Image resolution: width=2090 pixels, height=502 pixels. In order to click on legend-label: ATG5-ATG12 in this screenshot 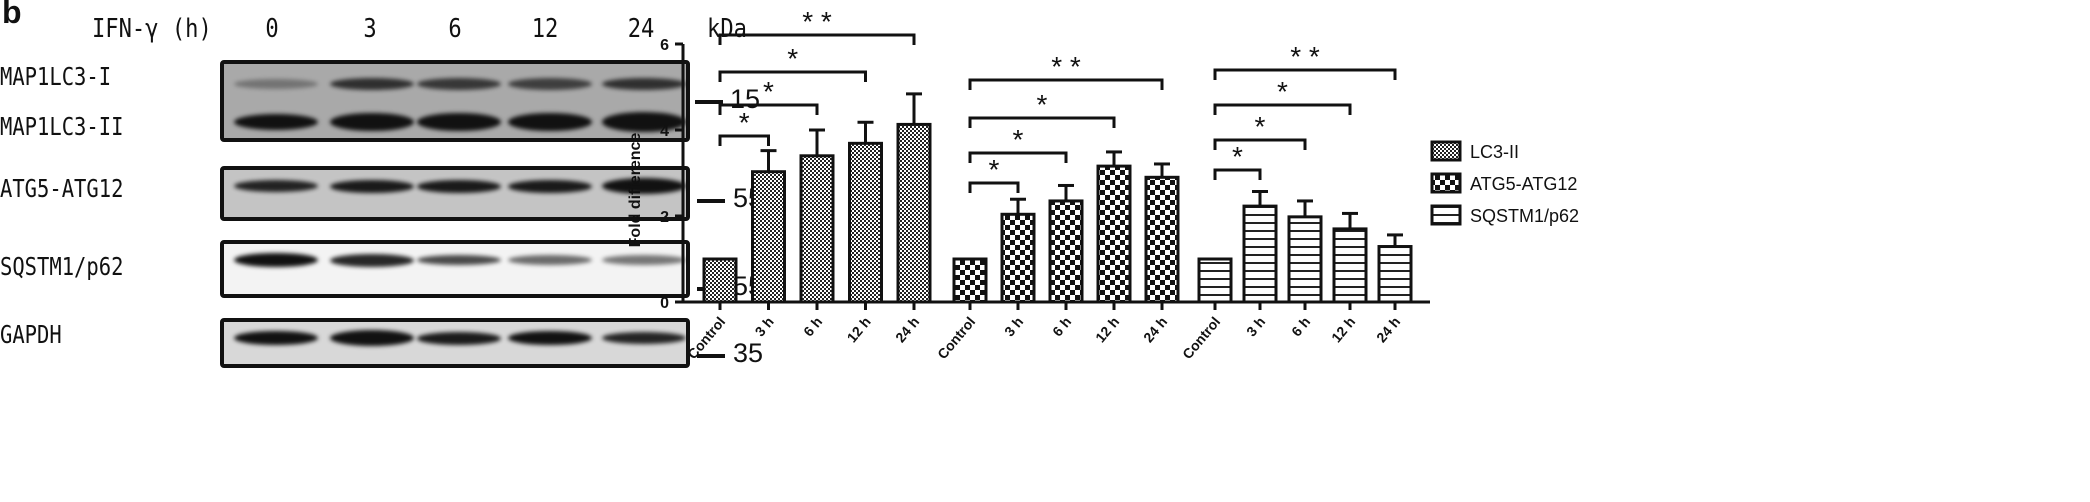, I will do `click(1523, 184)`.